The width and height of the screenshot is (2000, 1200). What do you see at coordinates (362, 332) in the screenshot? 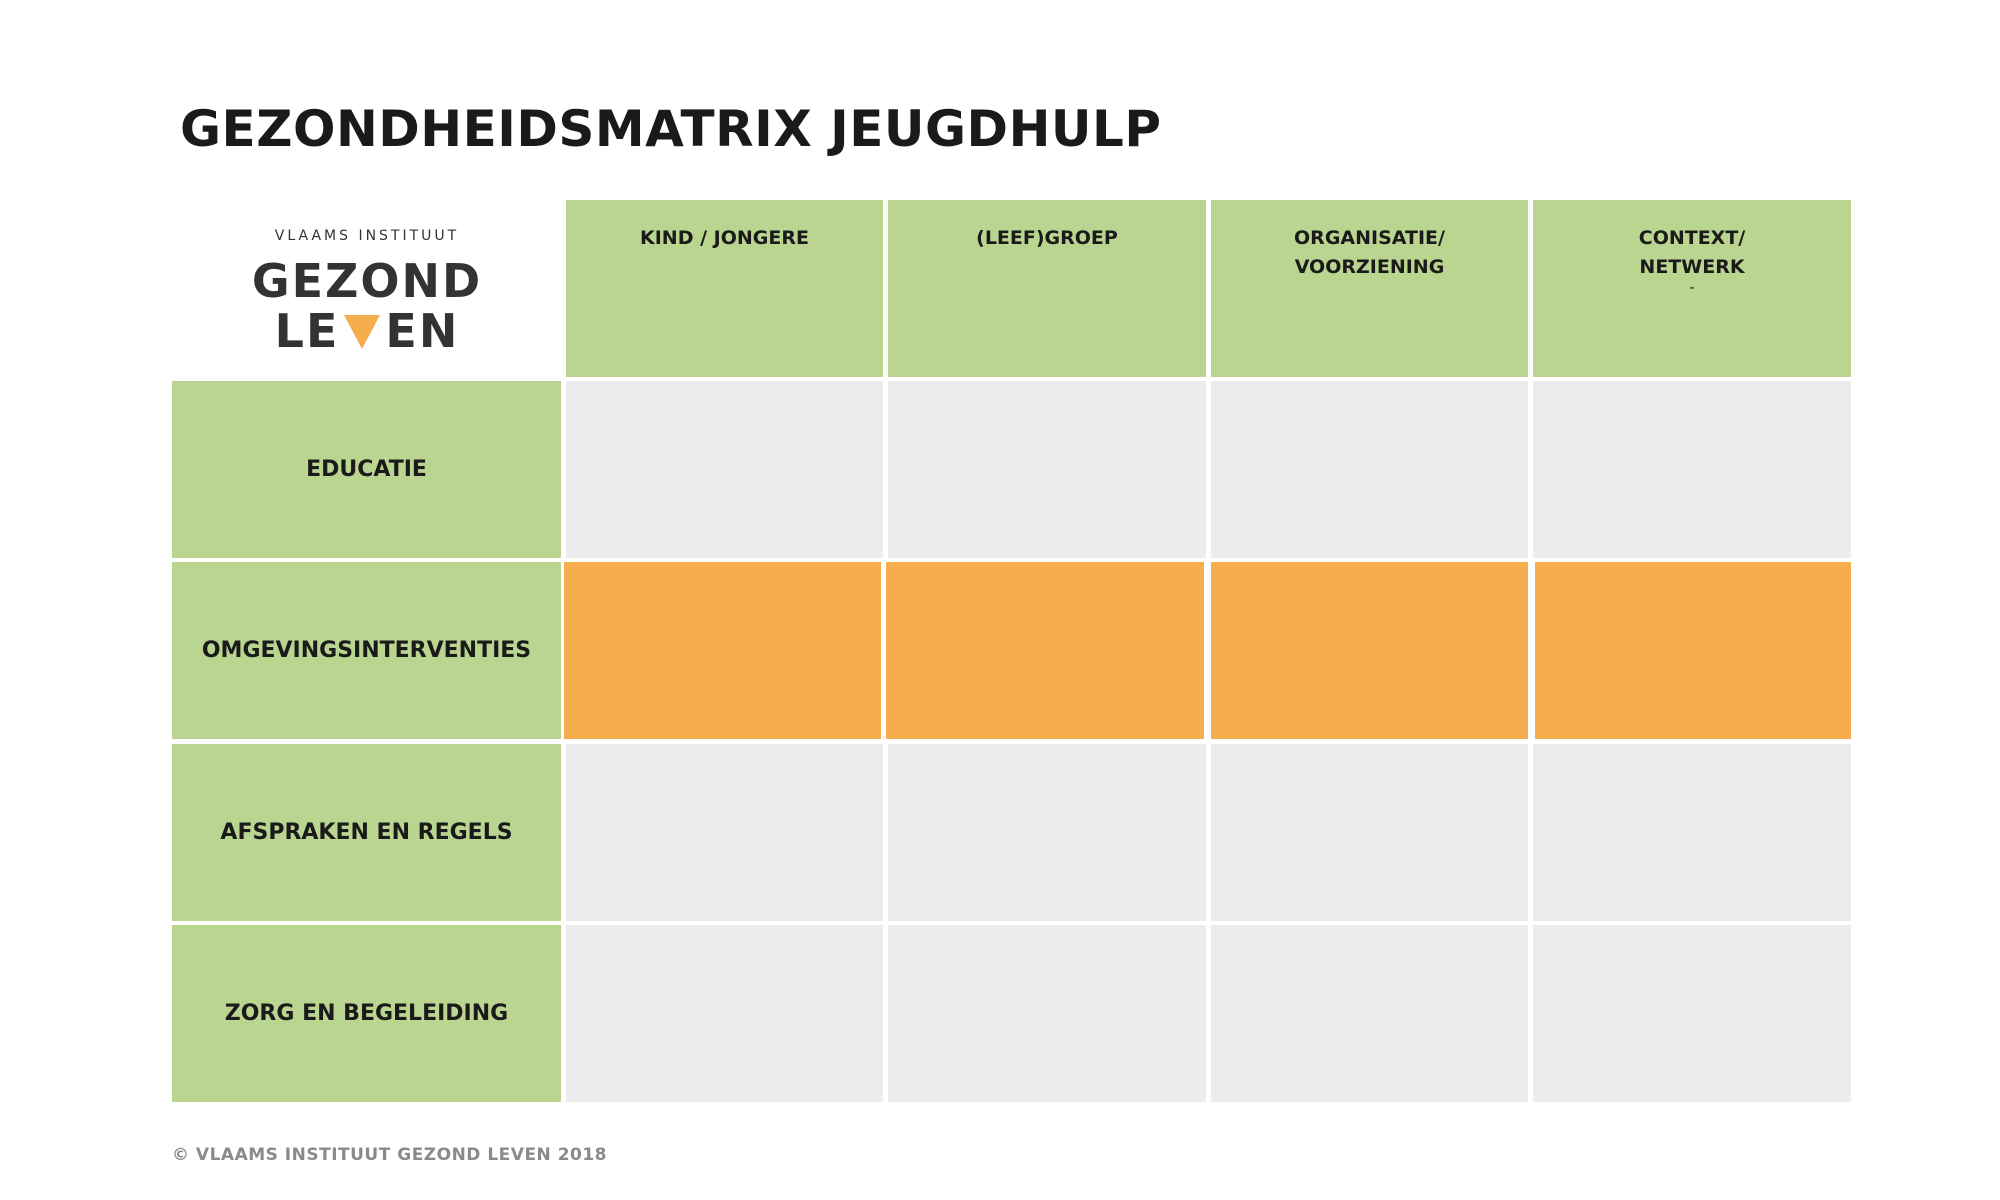
I see `triangle-icon` at bounding box center [362, 332].